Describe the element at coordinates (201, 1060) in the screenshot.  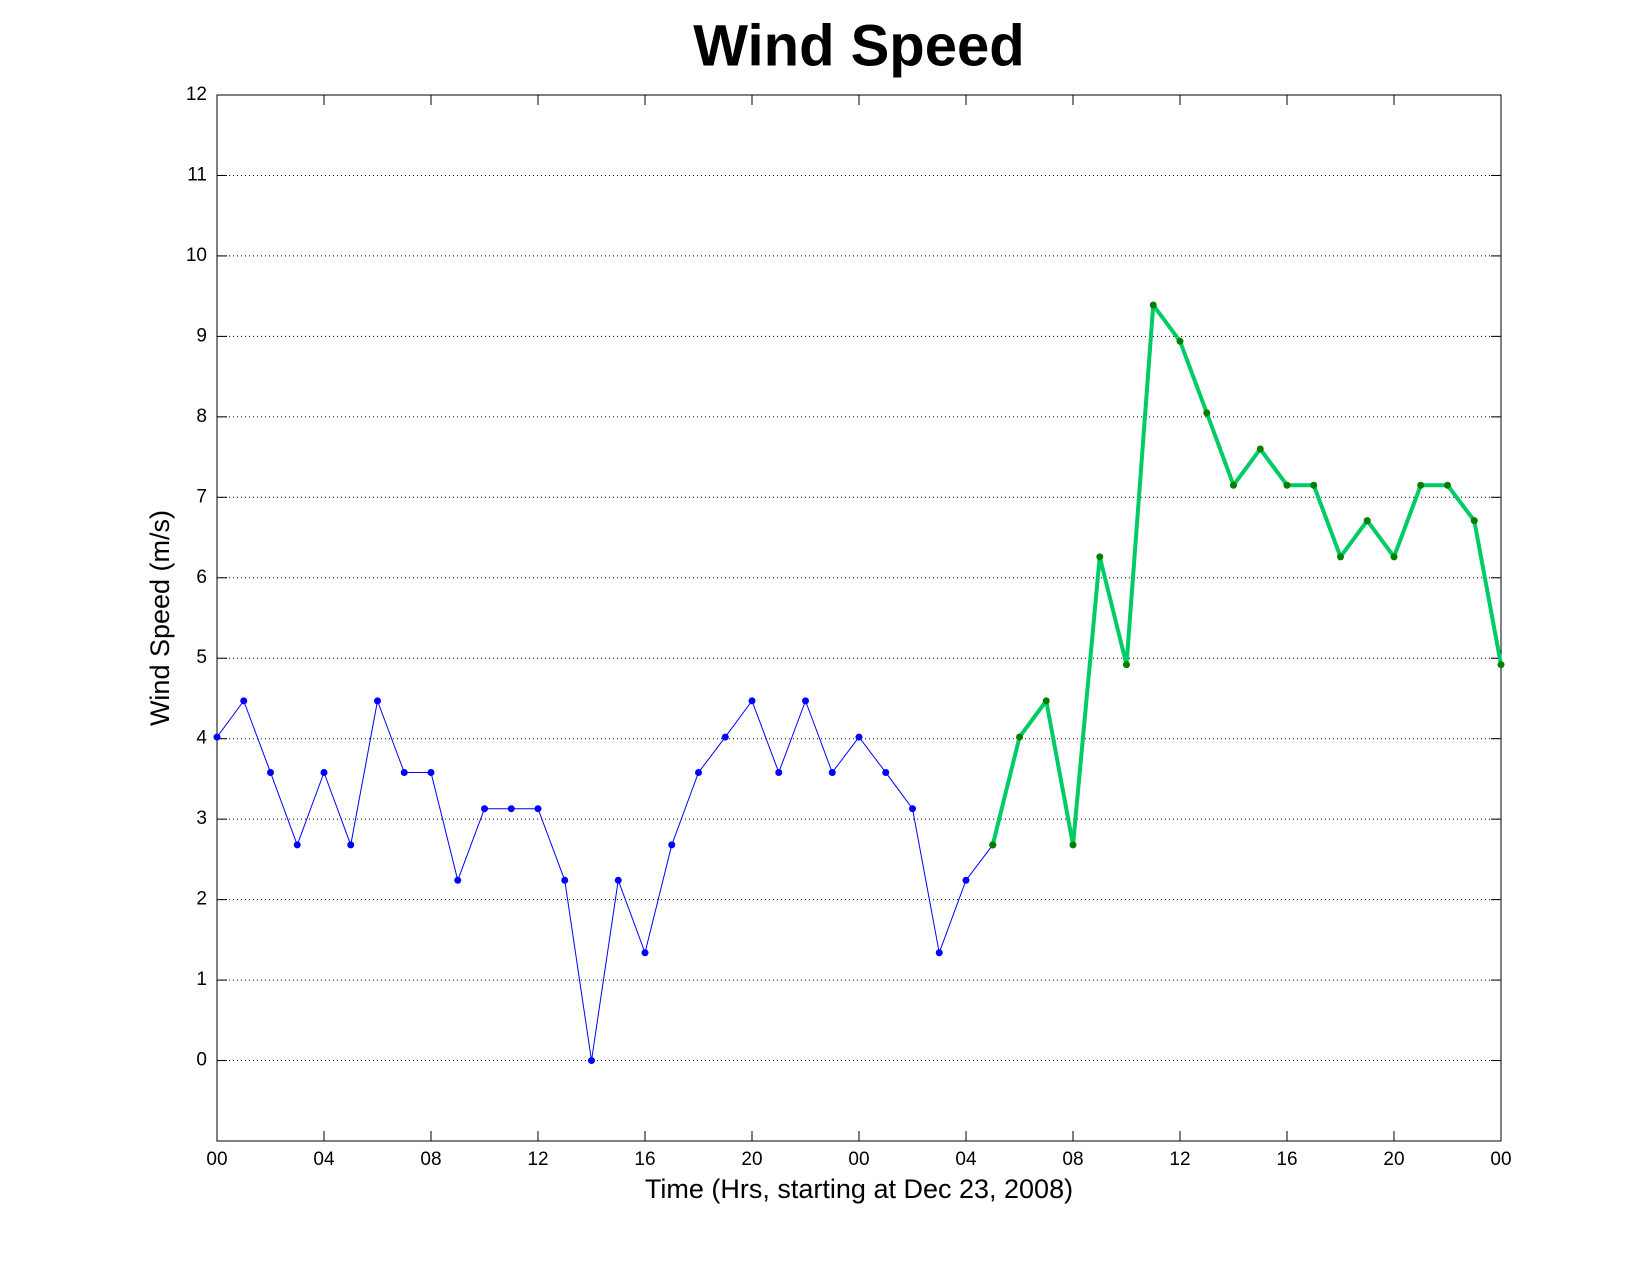
I see `y-tick-label: 0` at that location.